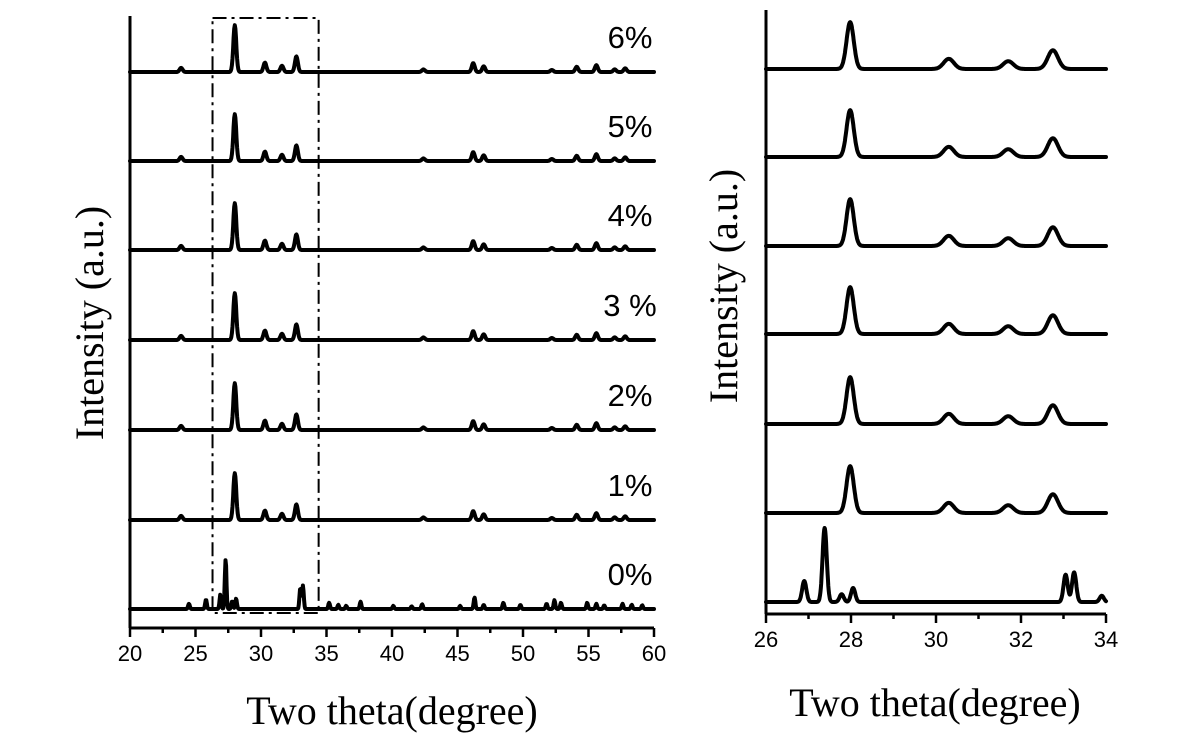  Describe the element at coordinates (391, 710) in the screenshot. I see `left-x-axis-title: Two theta(degree)` at that location.